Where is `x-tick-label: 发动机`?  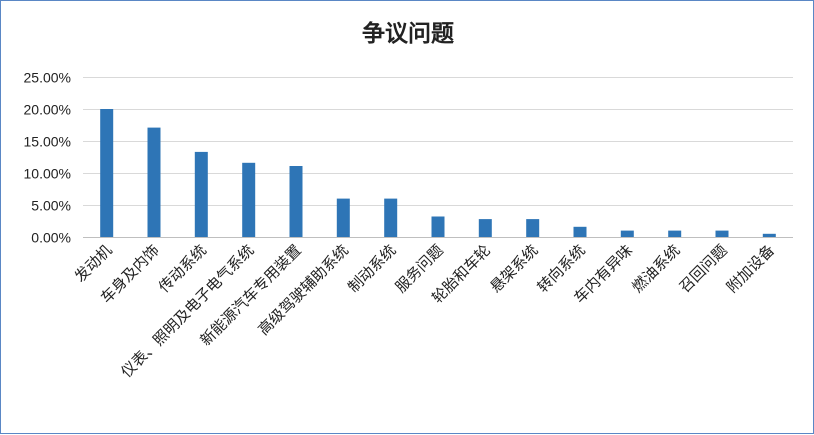 x-tick-label: 发动机 is located at coordinates (93, 263).